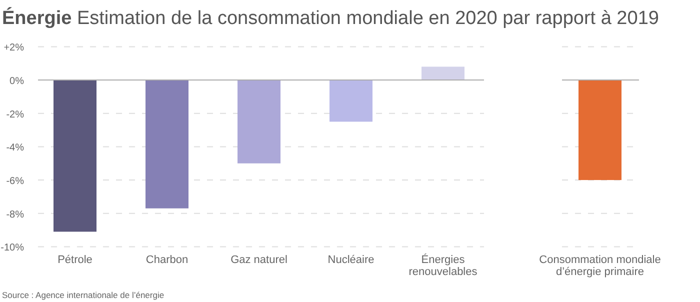 This screenshot has width=700, height=302. Describe the element at coordinates (351, 260) in the screenshot. I see `x-tick-label: Nucléaire` at that location.